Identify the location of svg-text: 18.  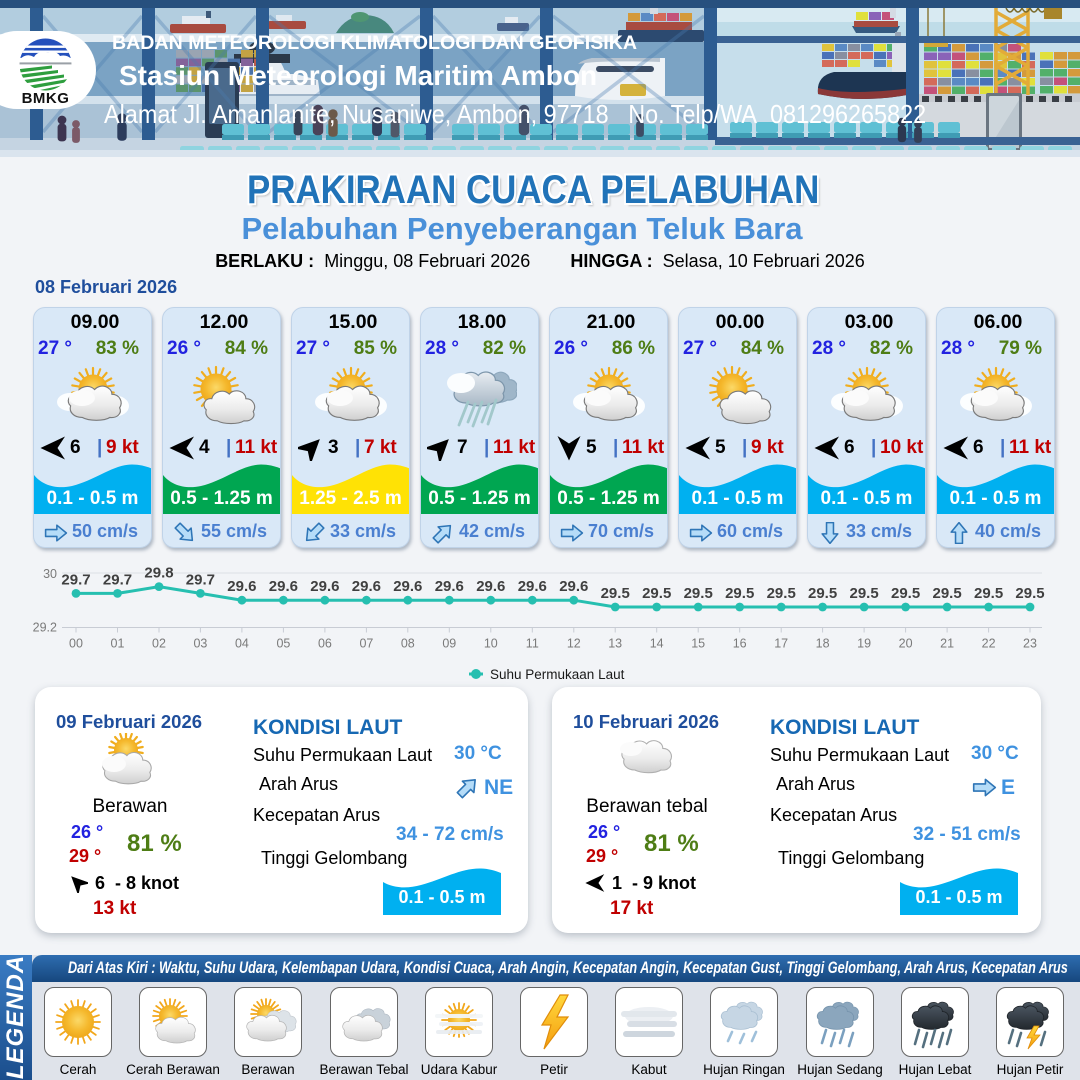
(823, 644).